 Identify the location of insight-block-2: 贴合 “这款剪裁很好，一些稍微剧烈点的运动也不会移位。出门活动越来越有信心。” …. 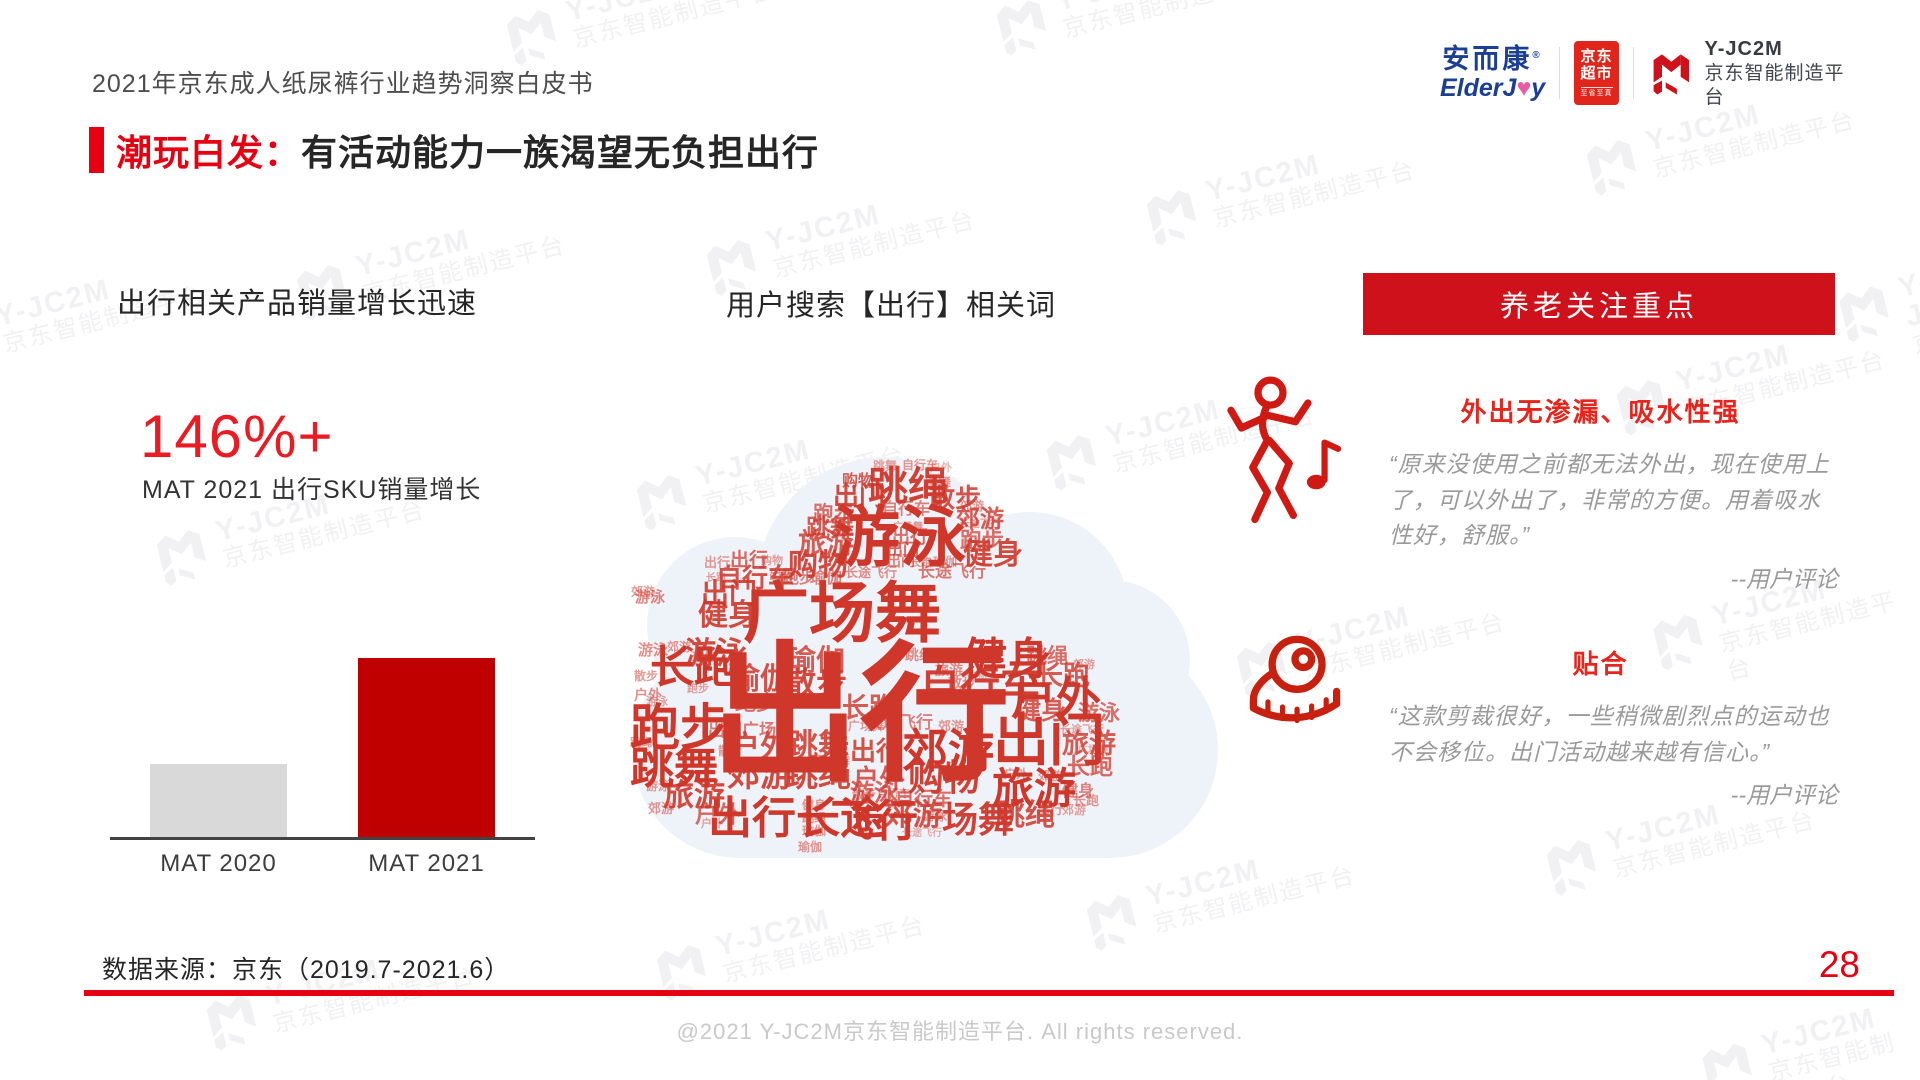
(1600, 727).